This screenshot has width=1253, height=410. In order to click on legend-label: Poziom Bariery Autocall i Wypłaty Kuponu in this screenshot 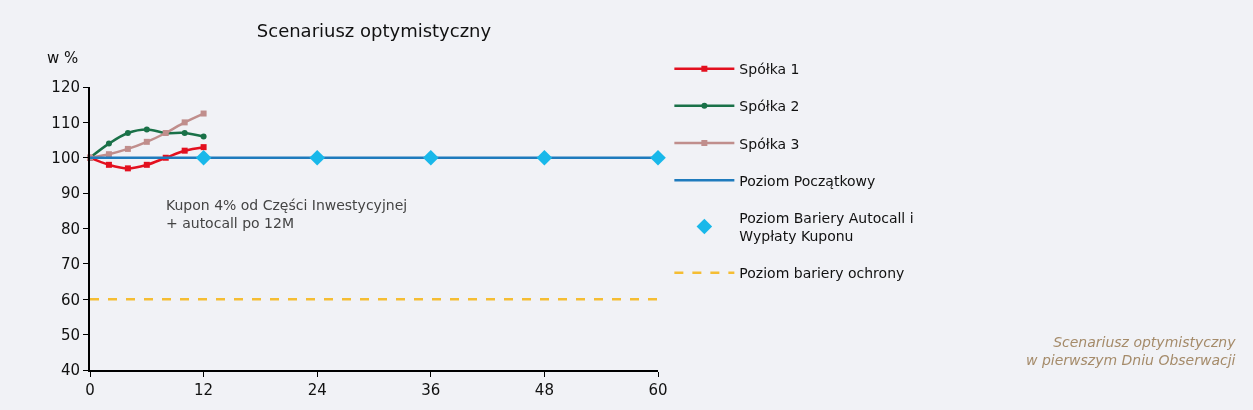, I will do `click(826, 227)`.